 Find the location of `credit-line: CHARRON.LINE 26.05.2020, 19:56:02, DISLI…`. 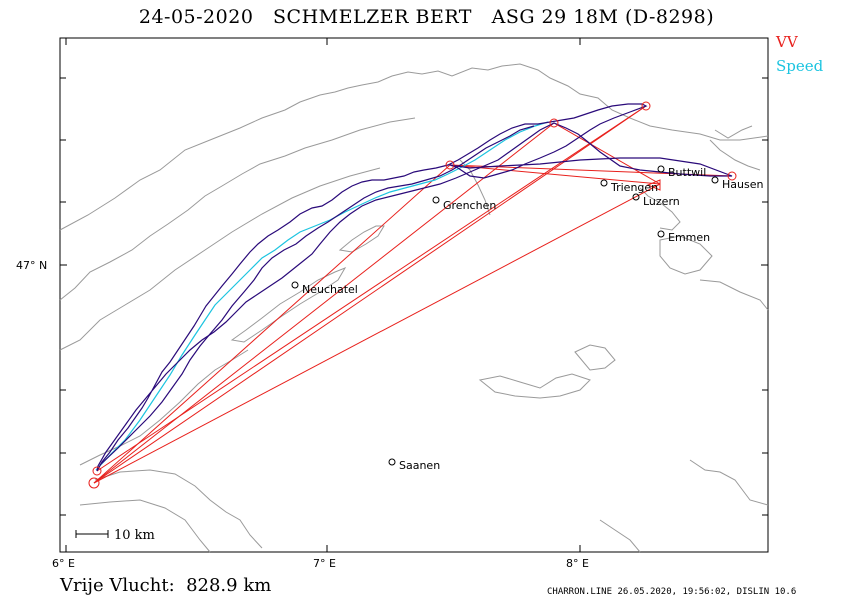

credit-line: CHARRON.LINE 26.05.2020, 19:56:02, DISLI… is located at coordinates (672, 592).